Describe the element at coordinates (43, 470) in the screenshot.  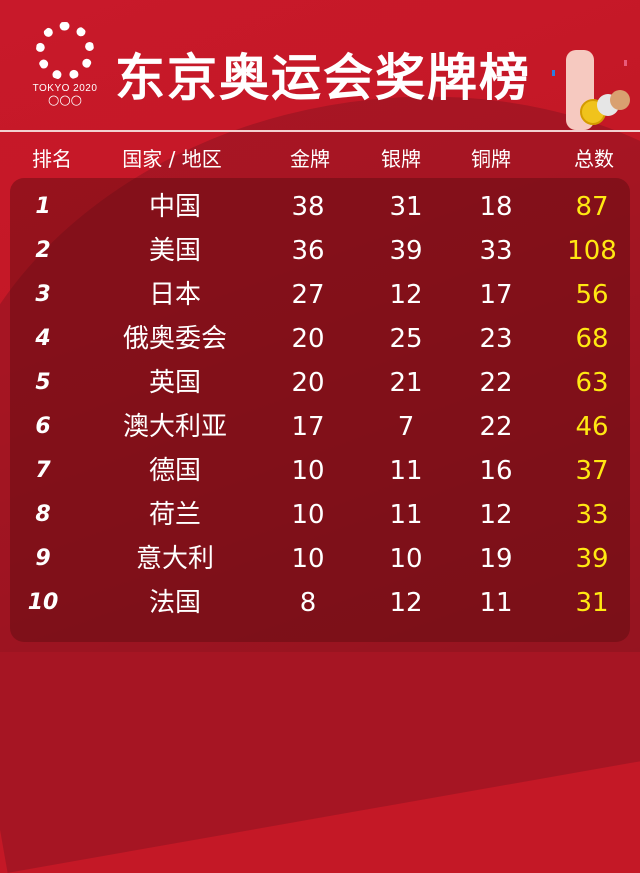
I see `cell-rank: 7` at that location.